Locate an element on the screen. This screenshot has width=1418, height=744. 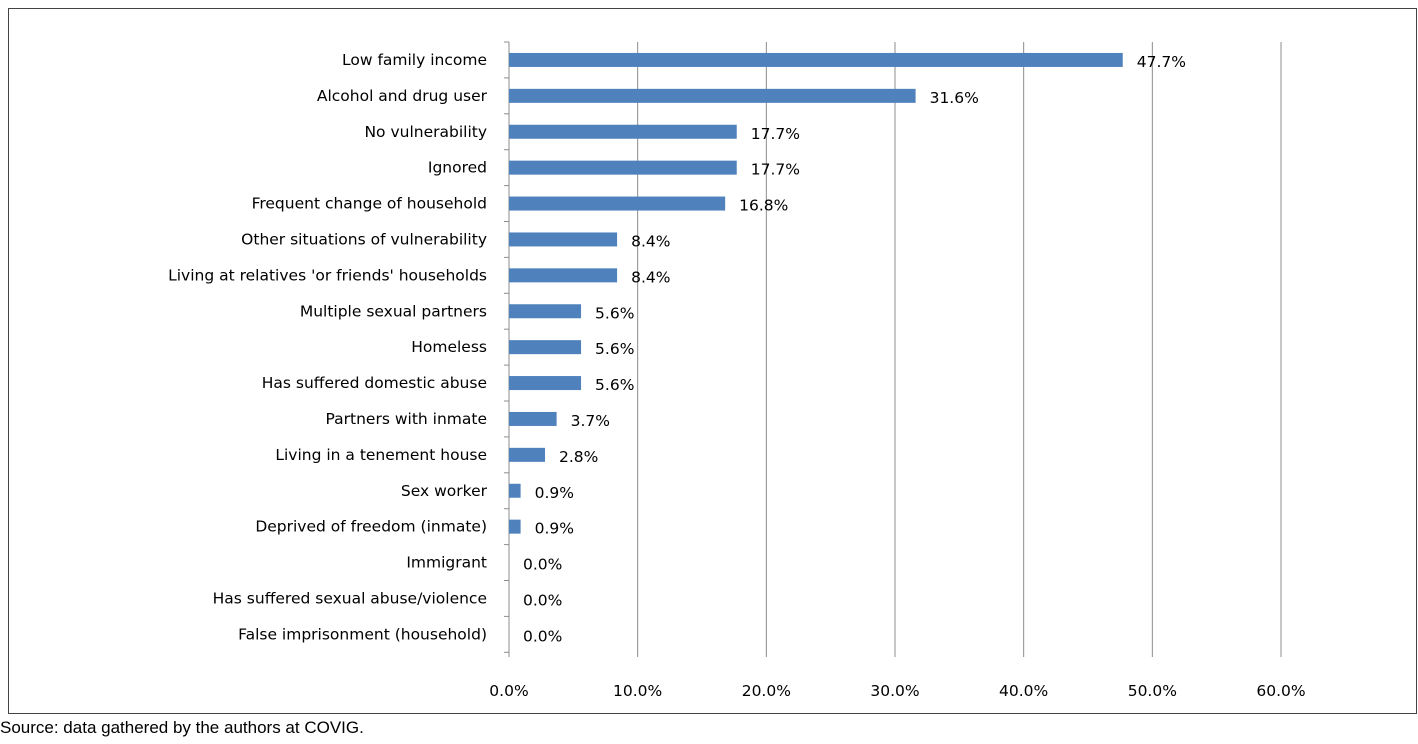
data-label: 3.7% is located at coordinates (590, 421).